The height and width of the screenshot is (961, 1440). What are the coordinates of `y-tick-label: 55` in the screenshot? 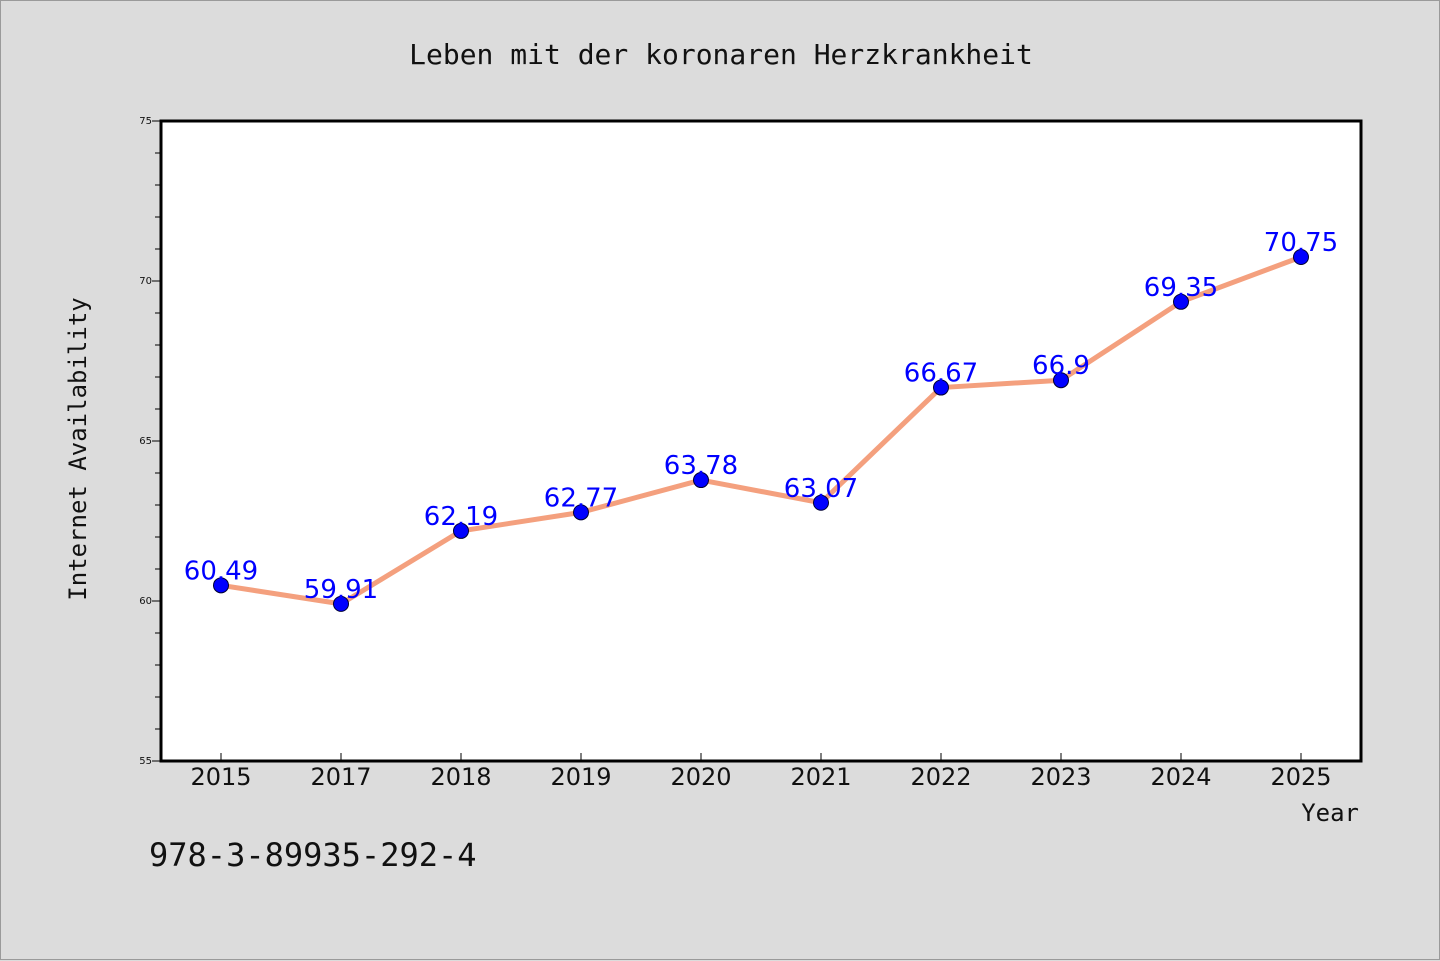 It's located at (145, 761).